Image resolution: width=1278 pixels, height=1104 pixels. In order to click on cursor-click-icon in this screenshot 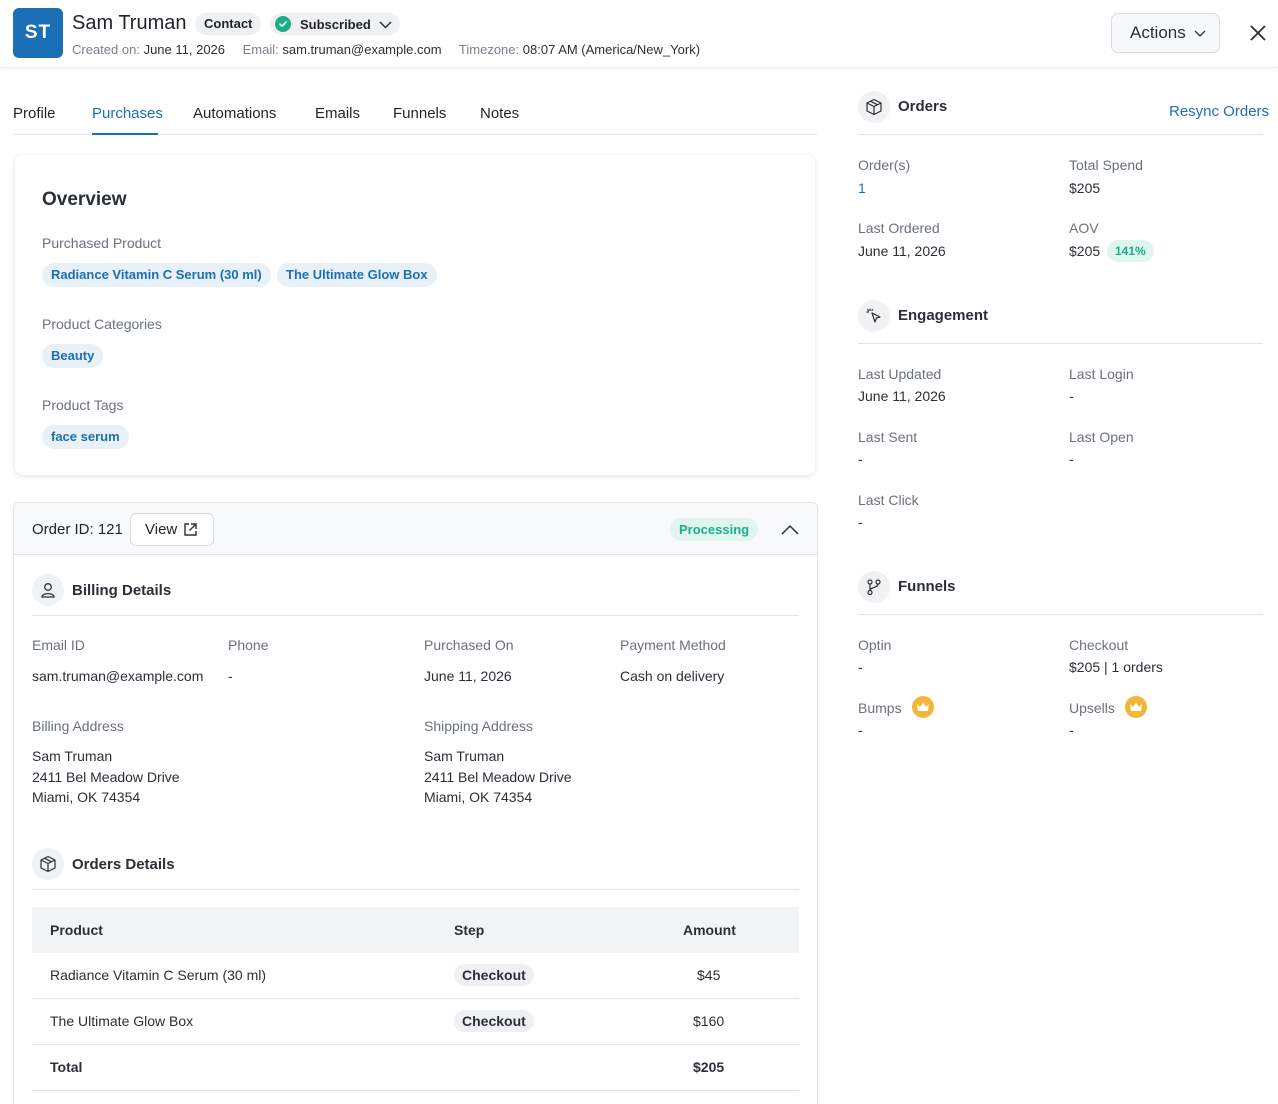, I will do `click(874, 316)`.